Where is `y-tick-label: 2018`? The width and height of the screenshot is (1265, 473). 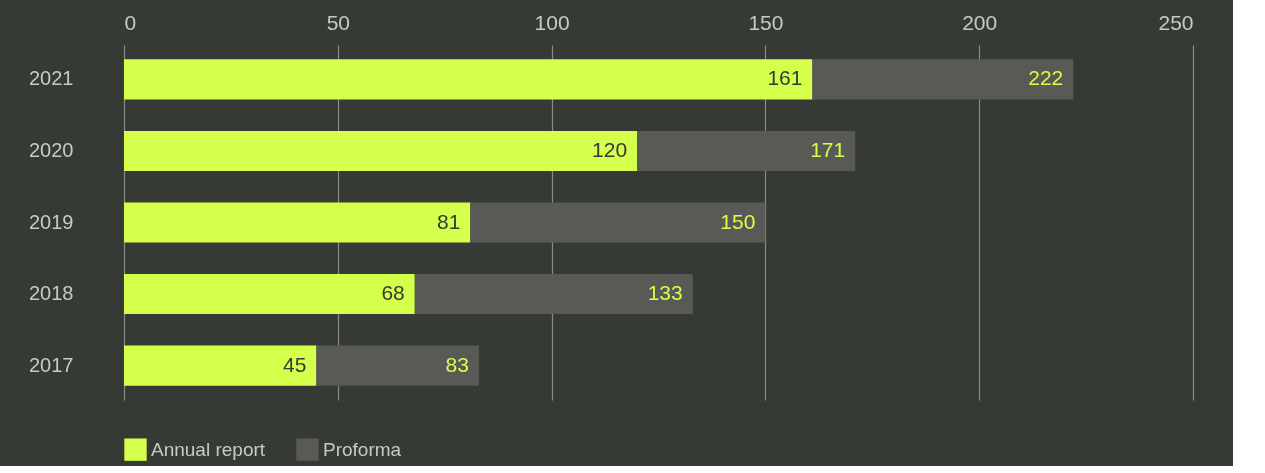
y-tick-label: 2018 is located at coordinates (51, 293).